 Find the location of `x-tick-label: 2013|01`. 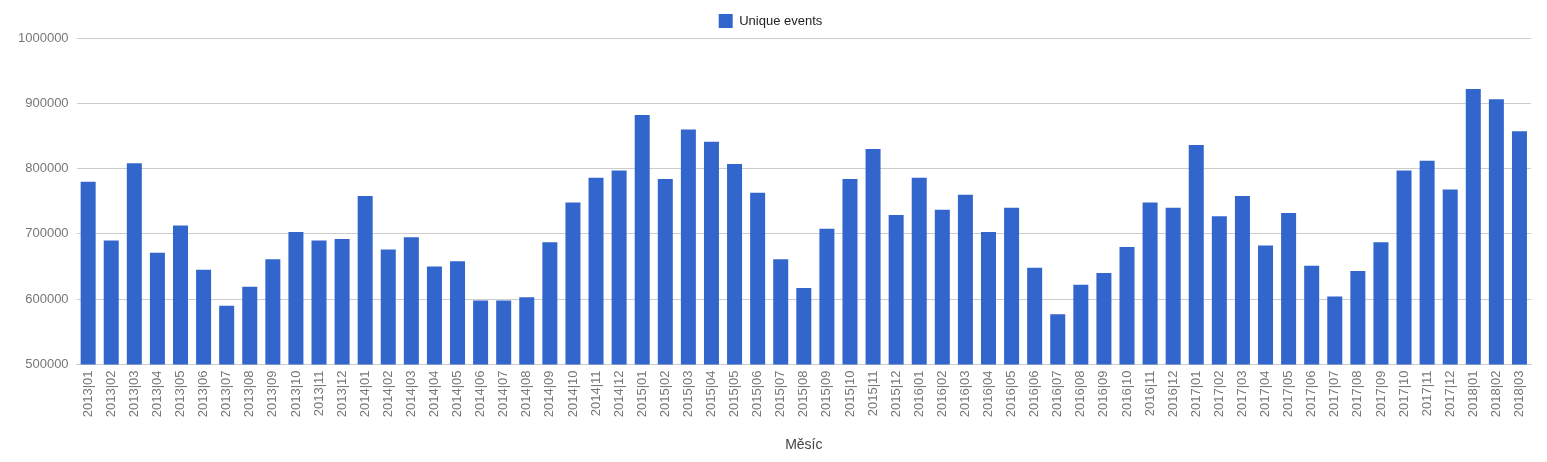

x-tick-label: 2013|01 is located at coordinates (87, 394).